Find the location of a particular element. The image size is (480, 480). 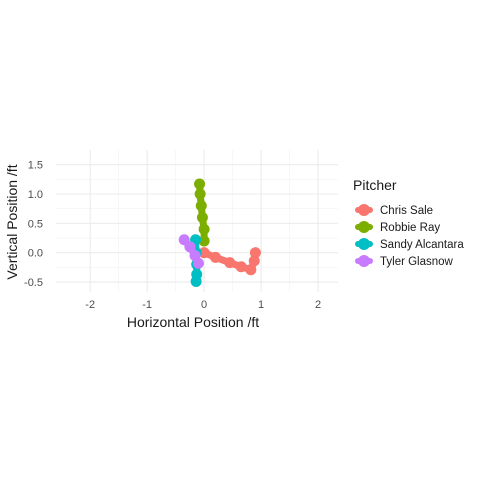

legend-title: Pitcher is located at coordinates (375, 185).